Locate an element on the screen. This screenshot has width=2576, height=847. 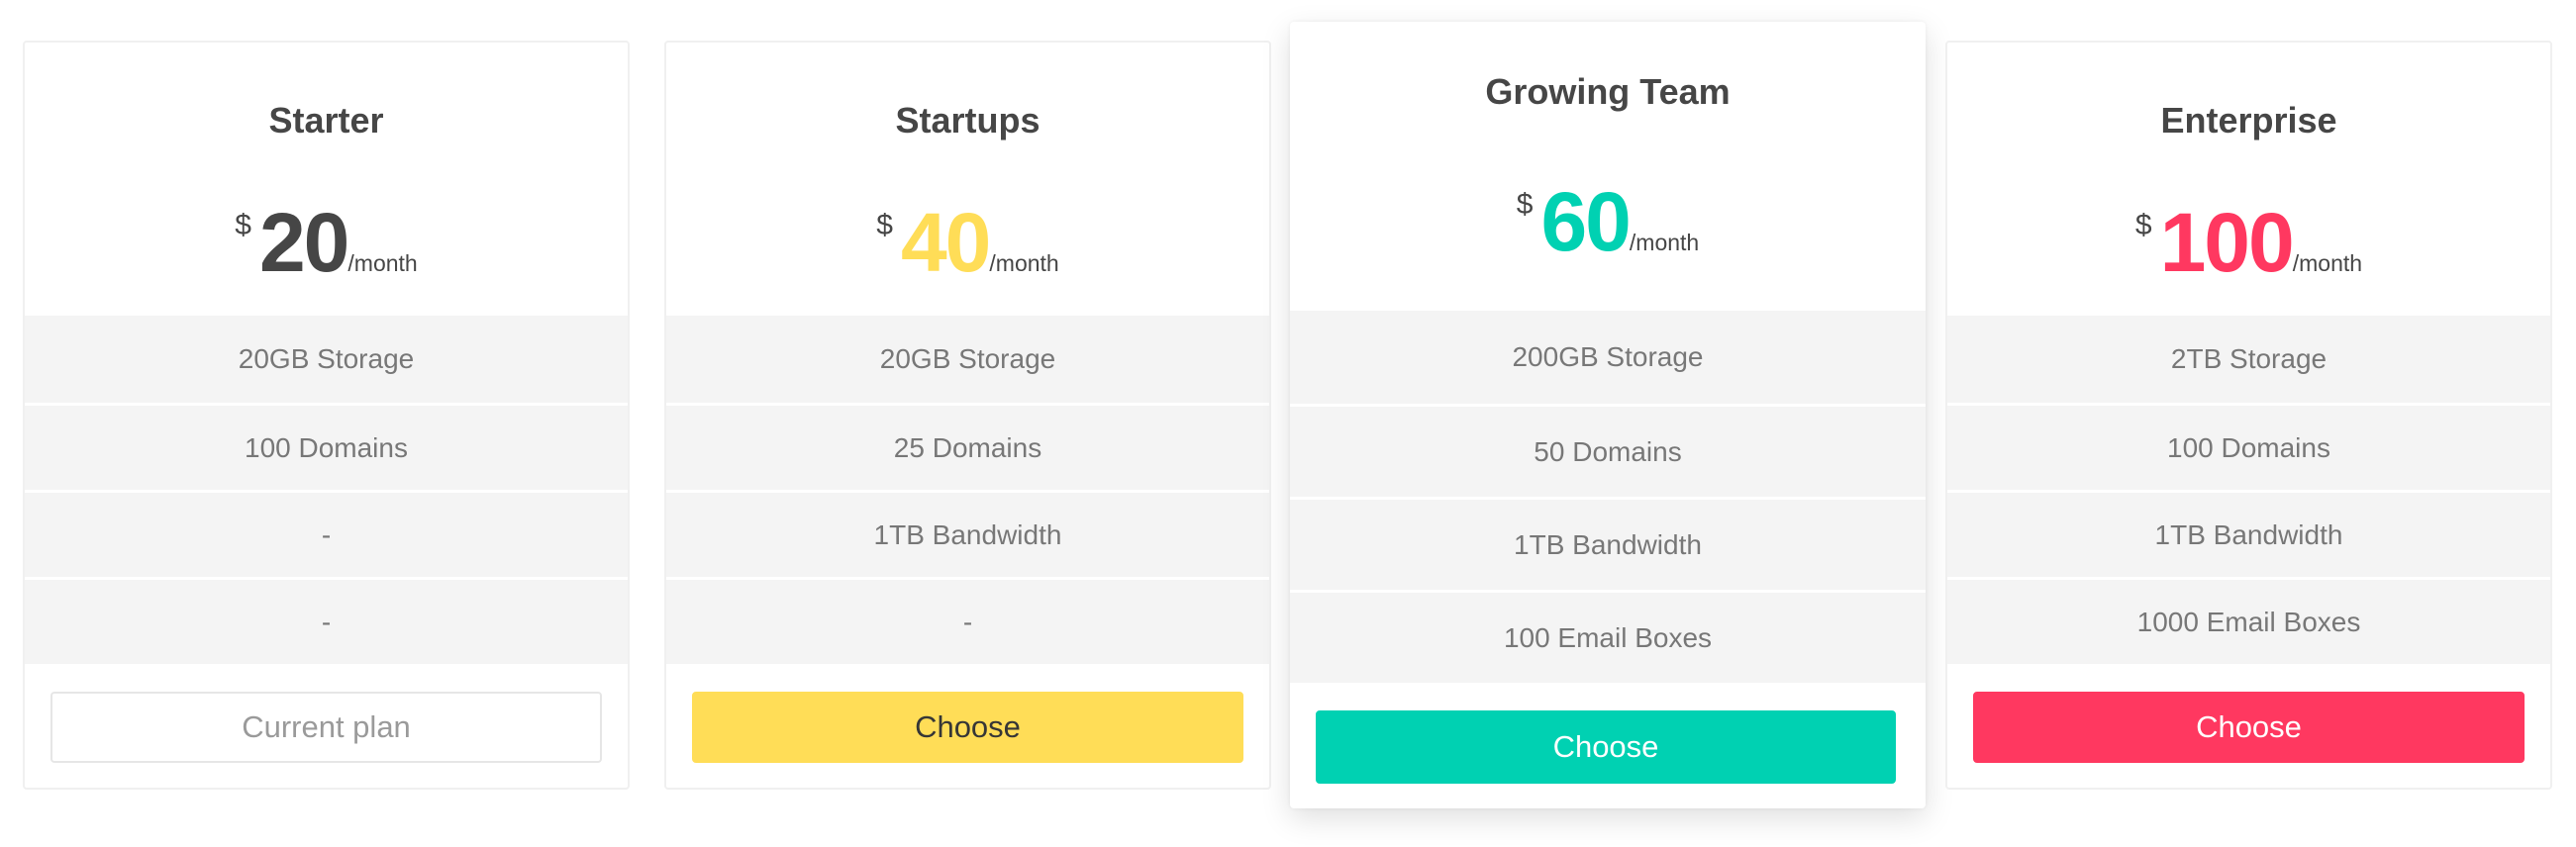
current-plan-button: Current plan is located at coordinates (326, 727).